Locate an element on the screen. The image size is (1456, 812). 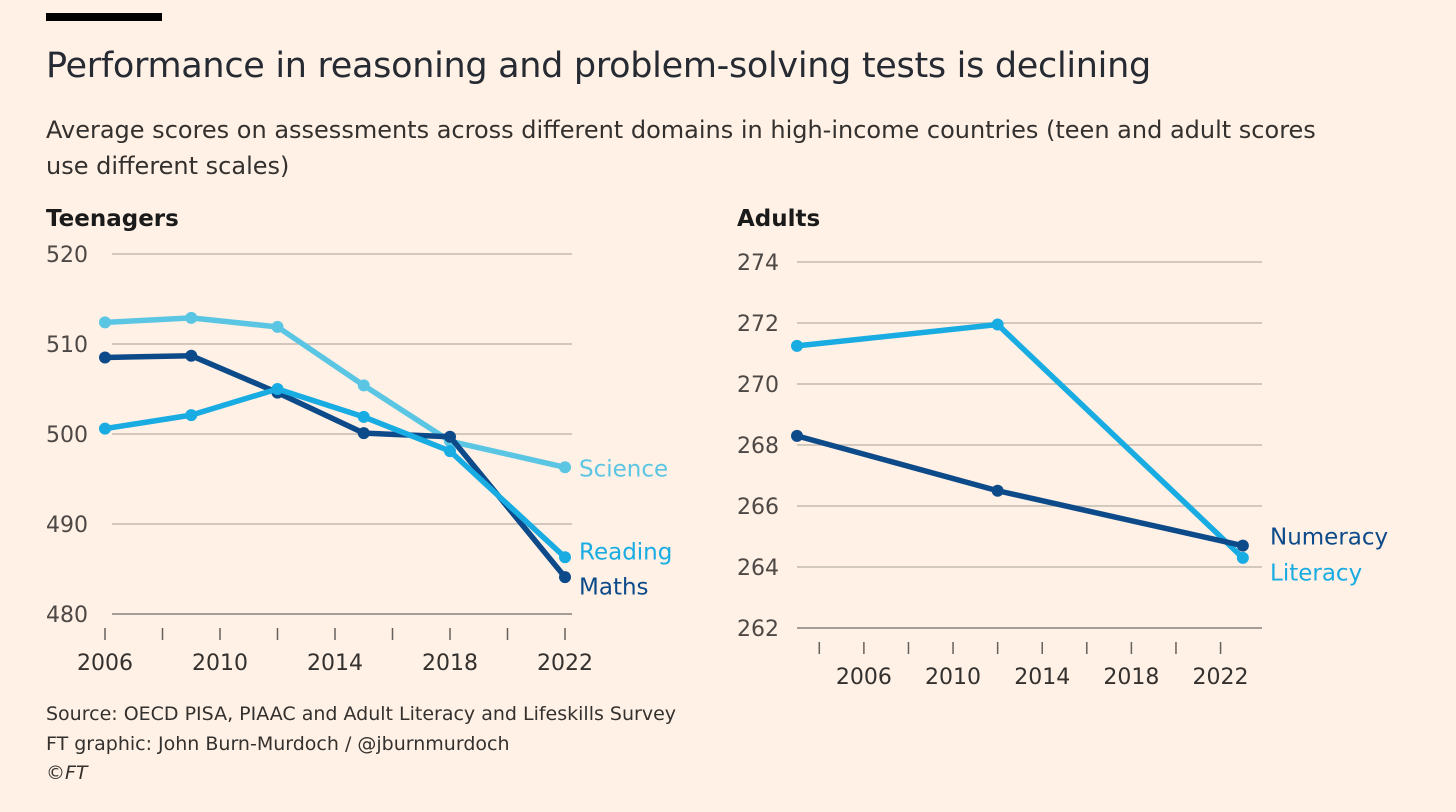
series-line-maths is located at coordinates (336, 465).